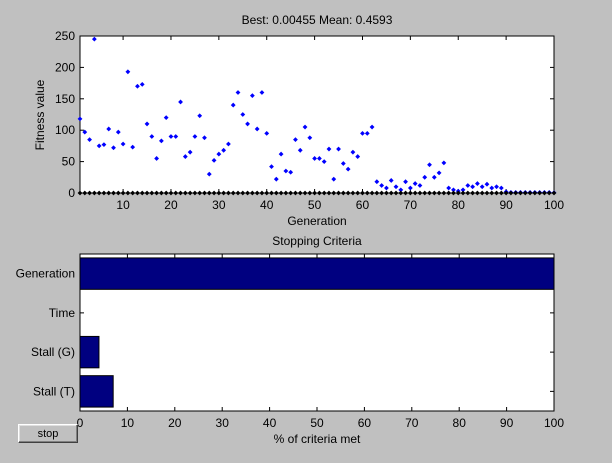  I want to click on criteria-category-label: Stall (T), so click(54, 391).